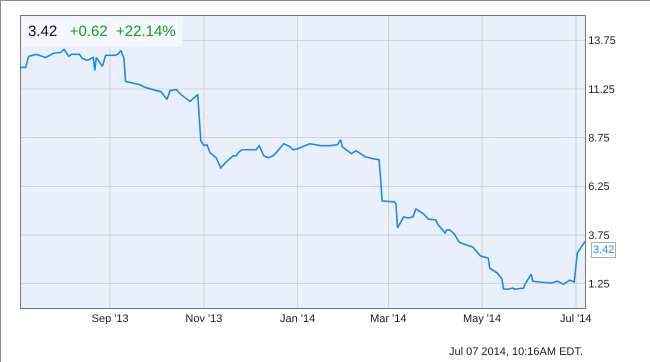 The height and width of the screenshot is (362, 650). I want to click on y-tick-label: 1.25, so click(599, 284).